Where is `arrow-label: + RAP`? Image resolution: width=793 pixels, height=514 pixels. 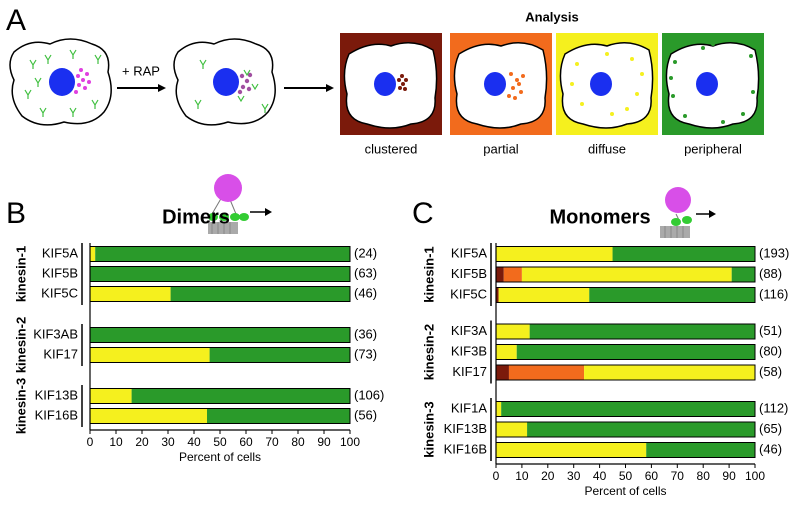 arrow-label: + RAP is located at coordinates (141, 70).